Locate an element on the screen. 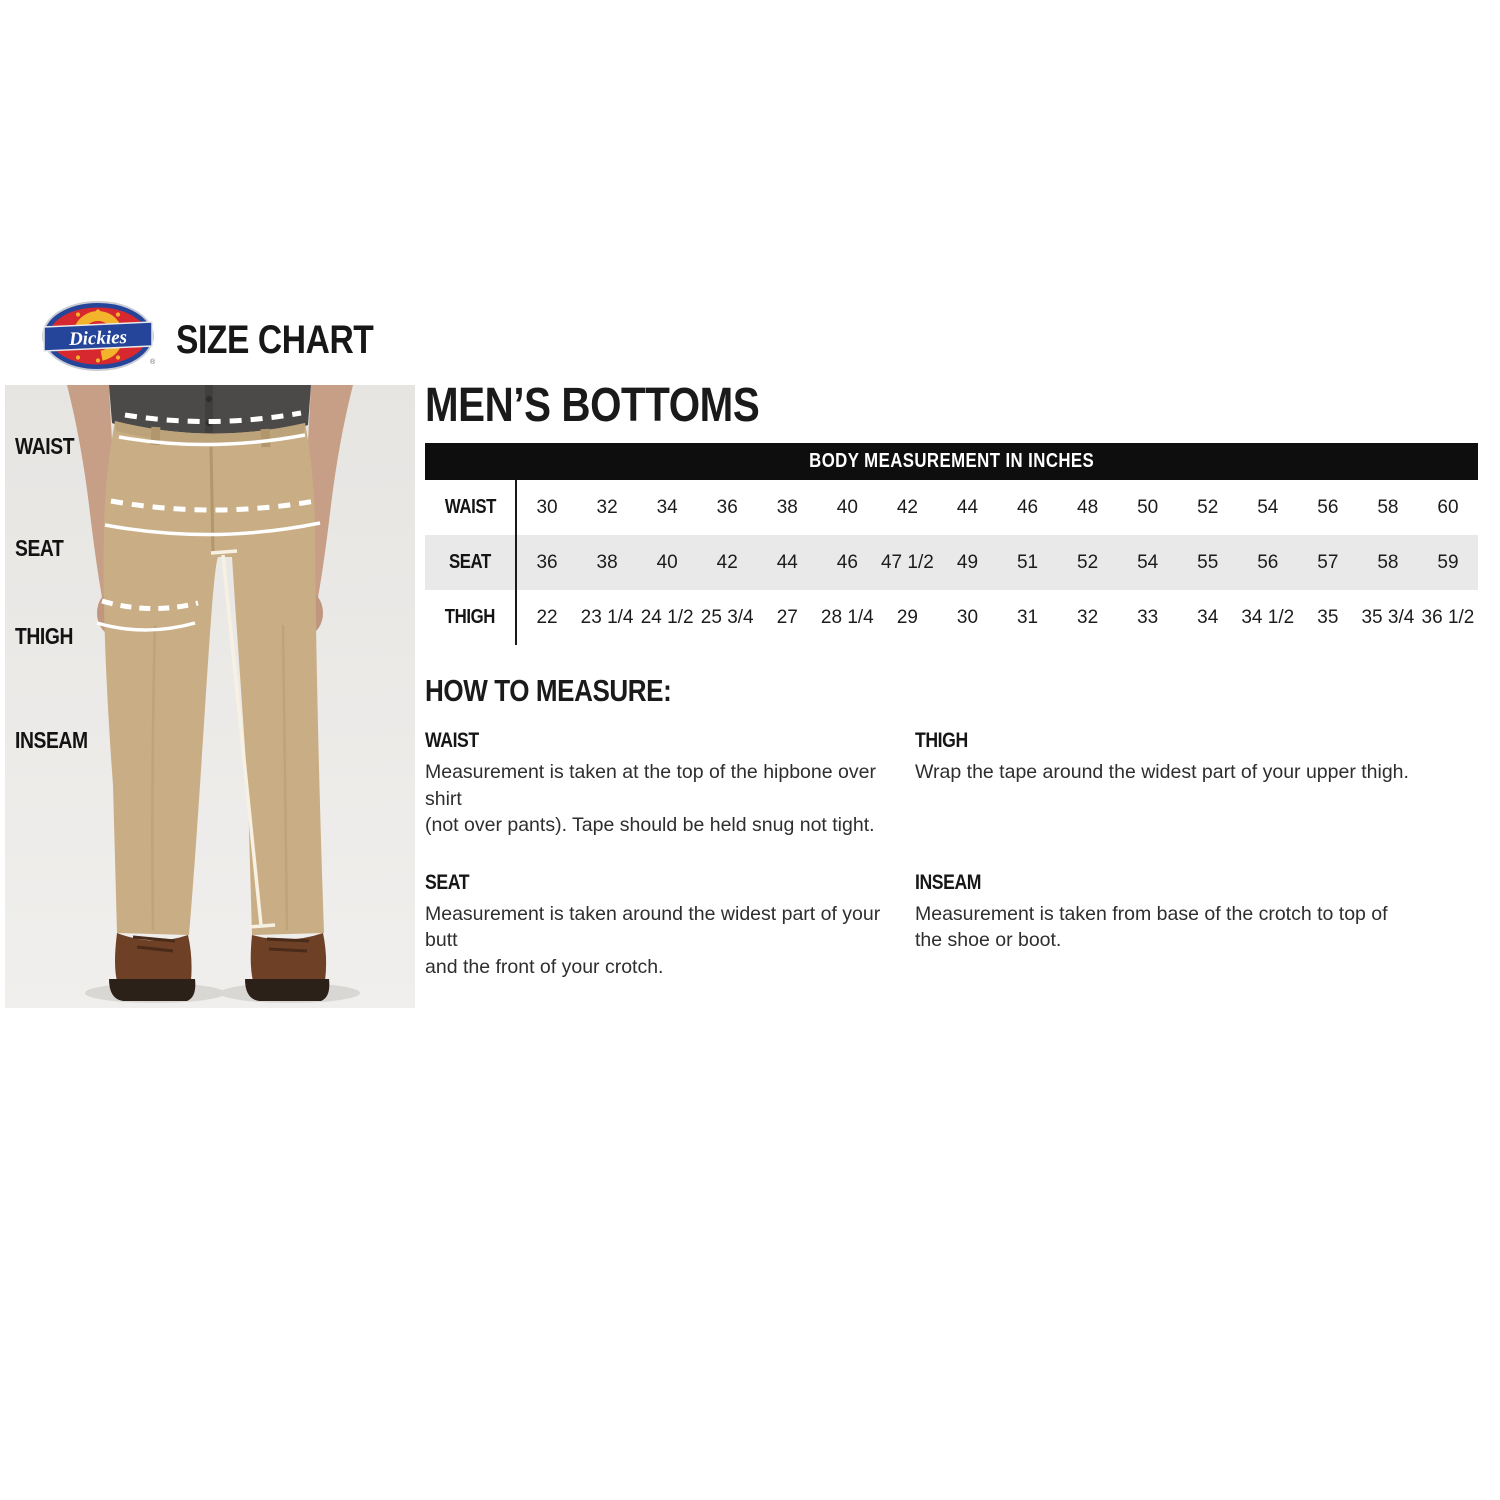  table-header-bar: BODY MEASUREMENT IN INCHES is located at coordinates (951, 461).